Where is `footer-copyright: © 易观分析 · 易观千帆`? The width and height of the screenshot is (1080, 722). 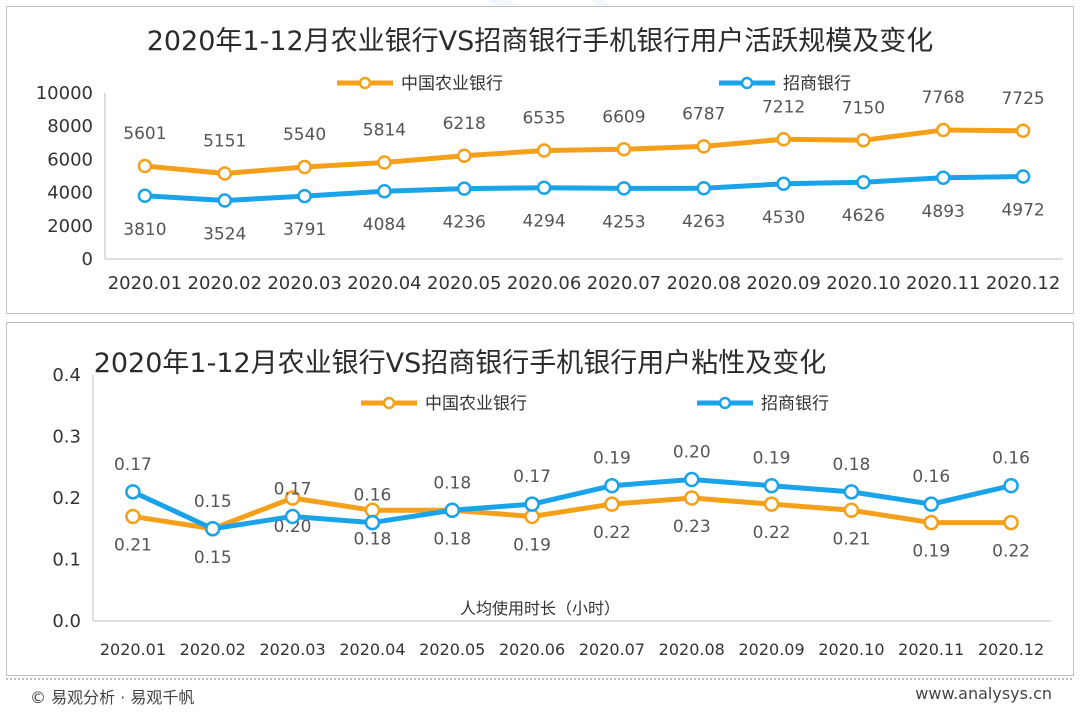 footer-copyright: © 易观分析 · 易观千帆 is located at coordinates (112, 697).